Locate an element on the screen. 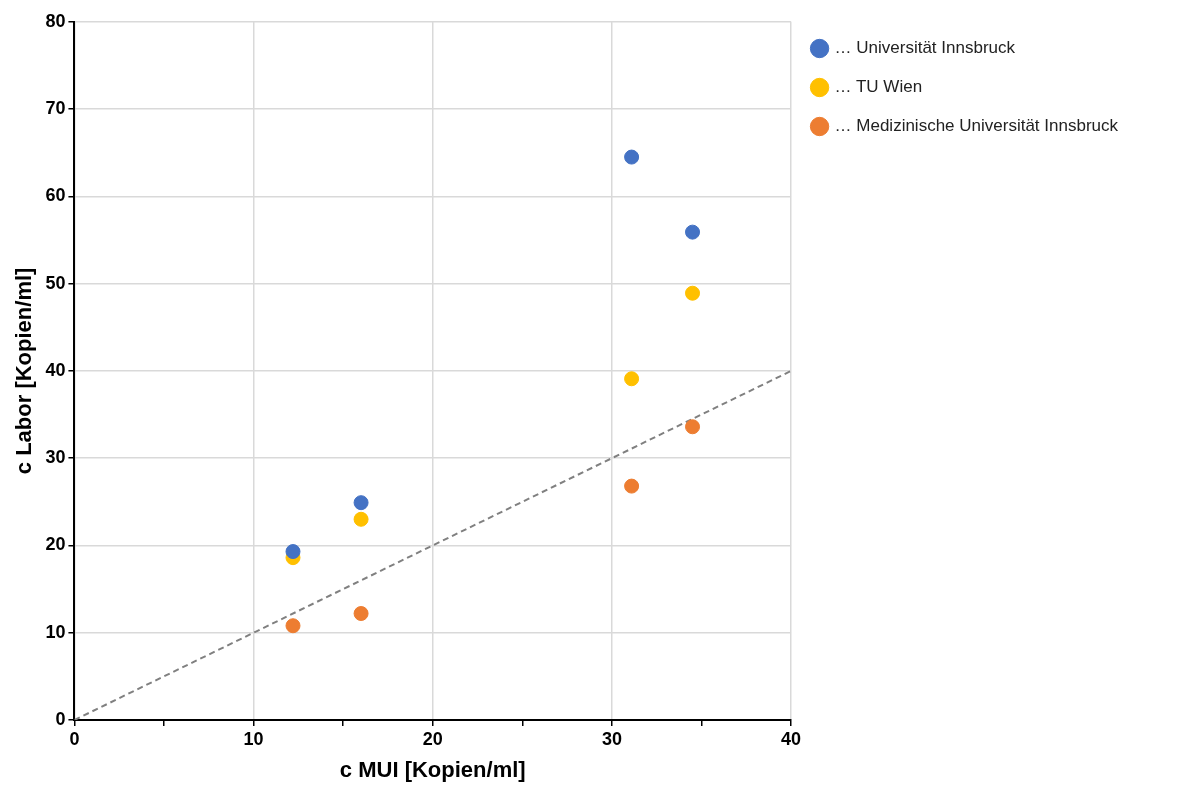 The height and width of the screenshot is (799, 1180). x-tick-label: 30 is located at coordinates (611, 738).